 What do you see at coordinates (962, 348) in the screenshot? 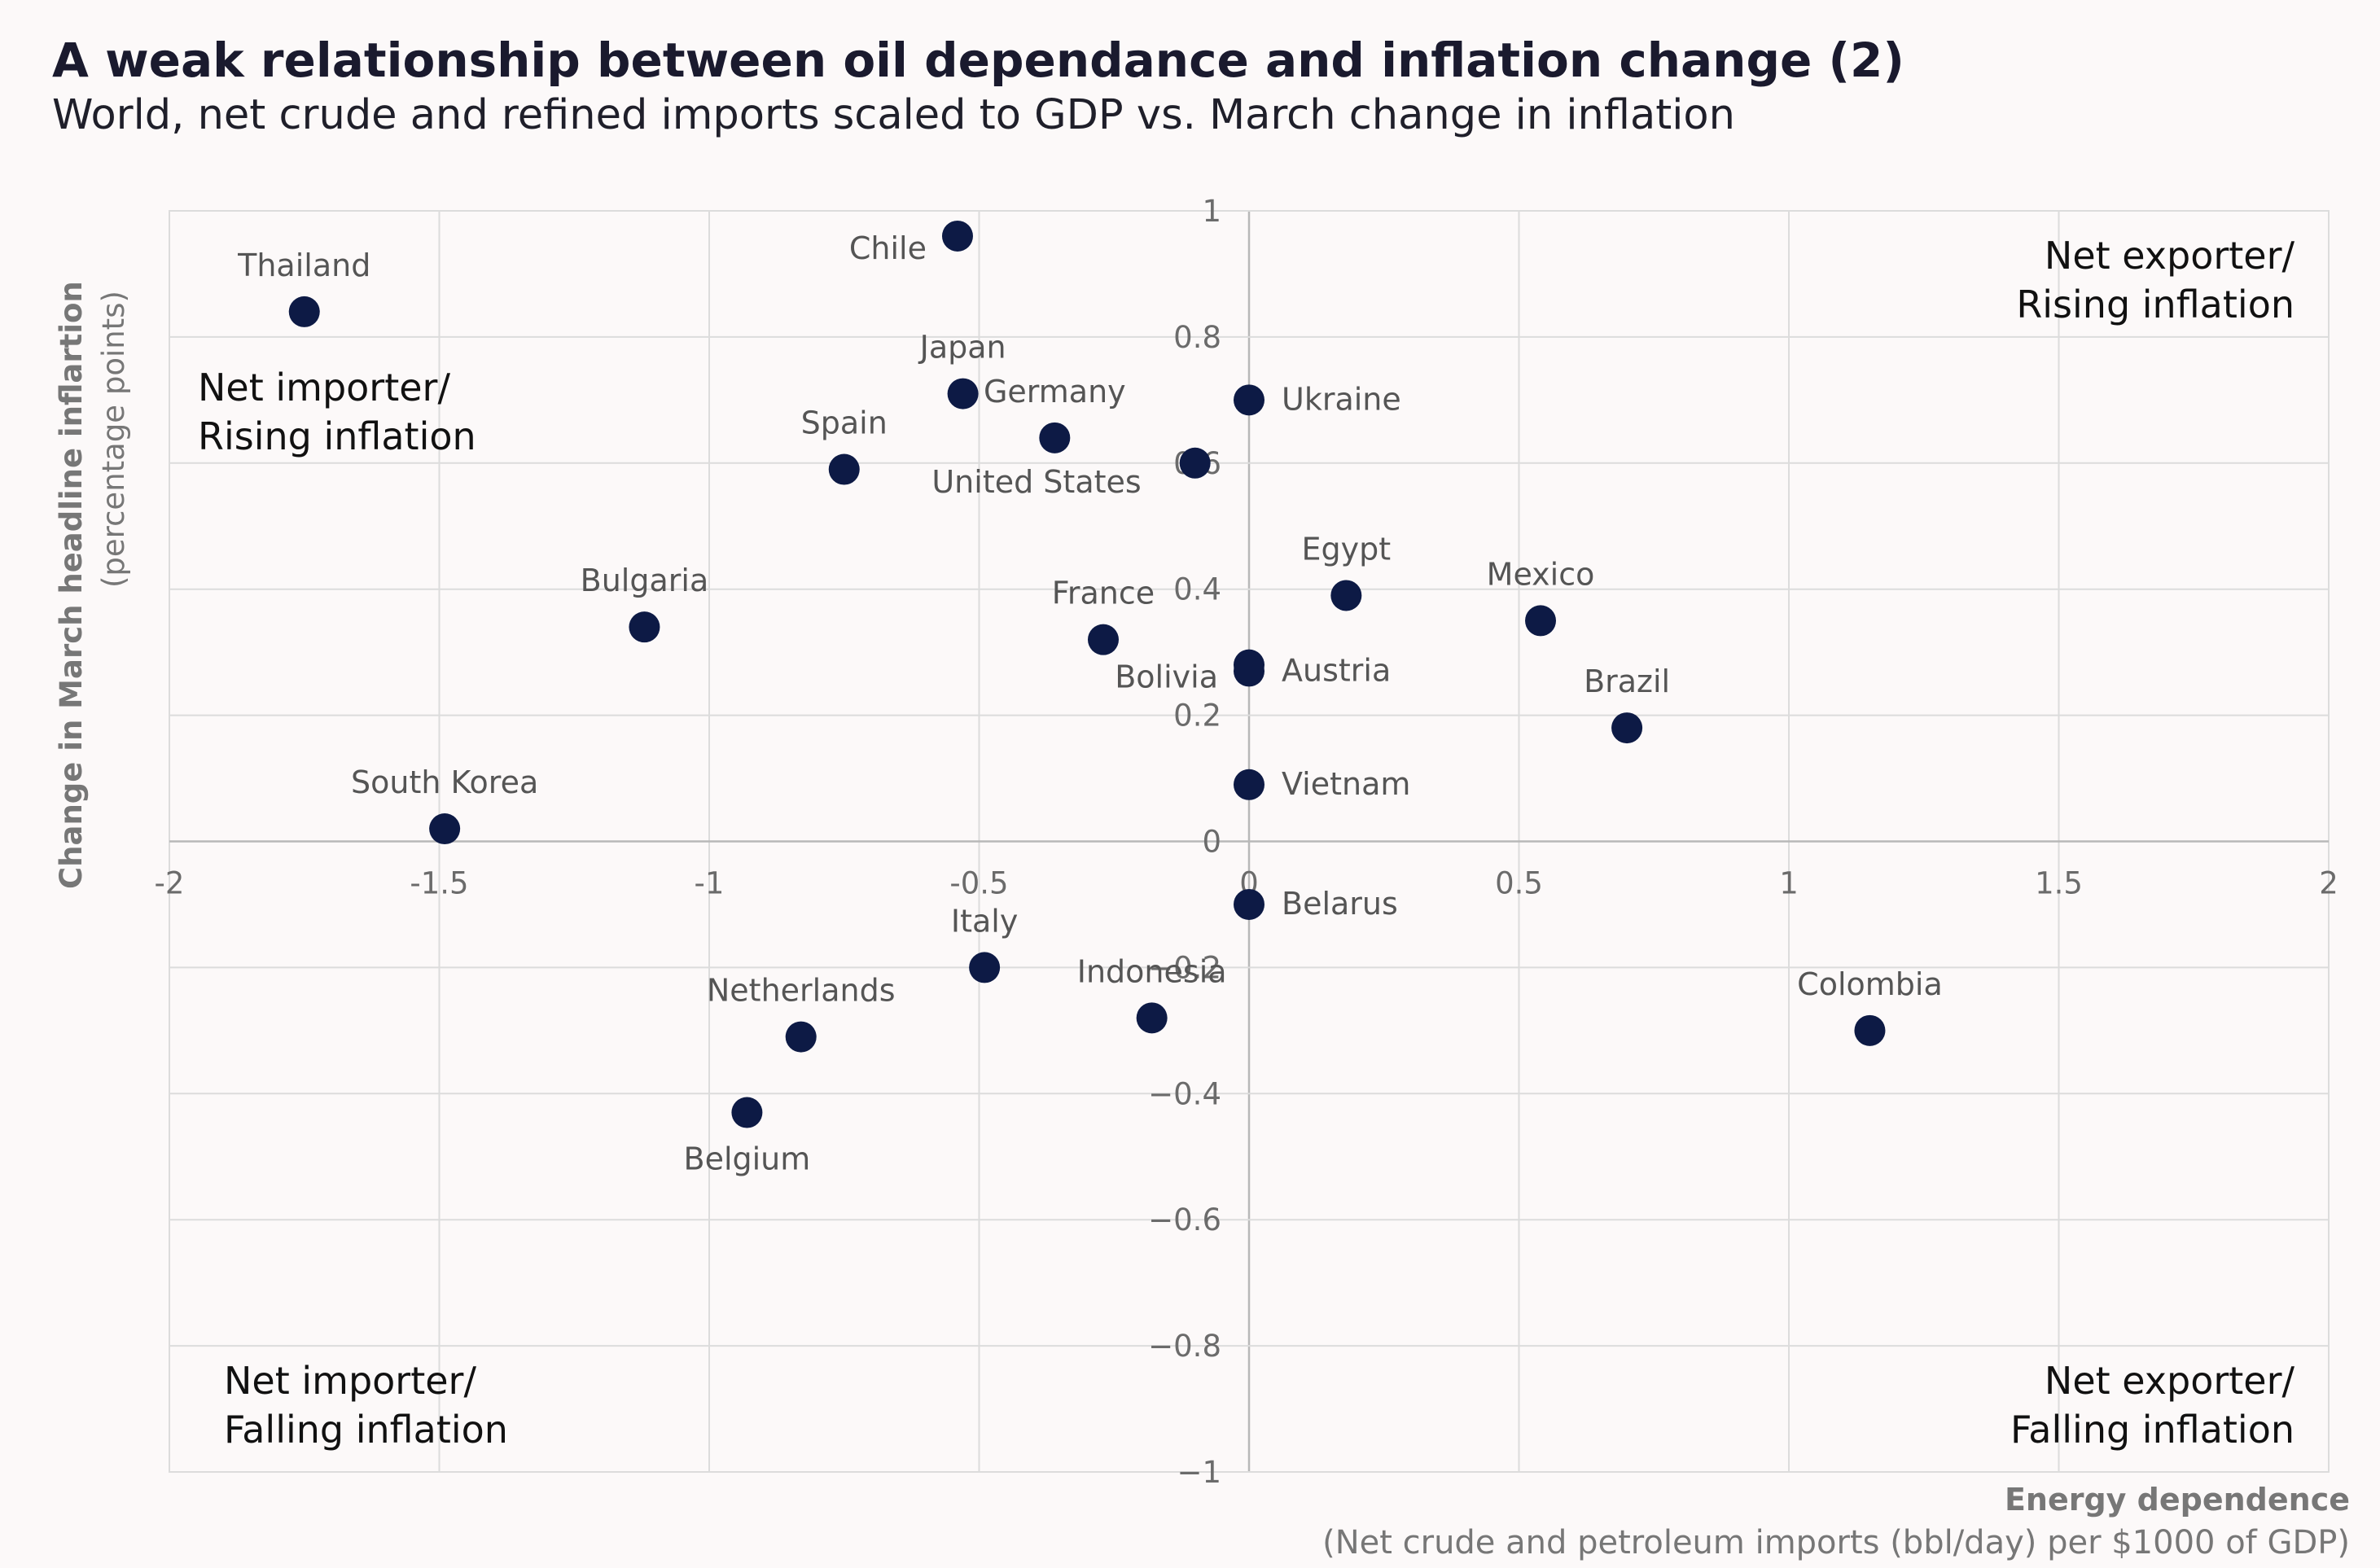
I see `point-label-japan: Japan` at bounding box center [962, 348].